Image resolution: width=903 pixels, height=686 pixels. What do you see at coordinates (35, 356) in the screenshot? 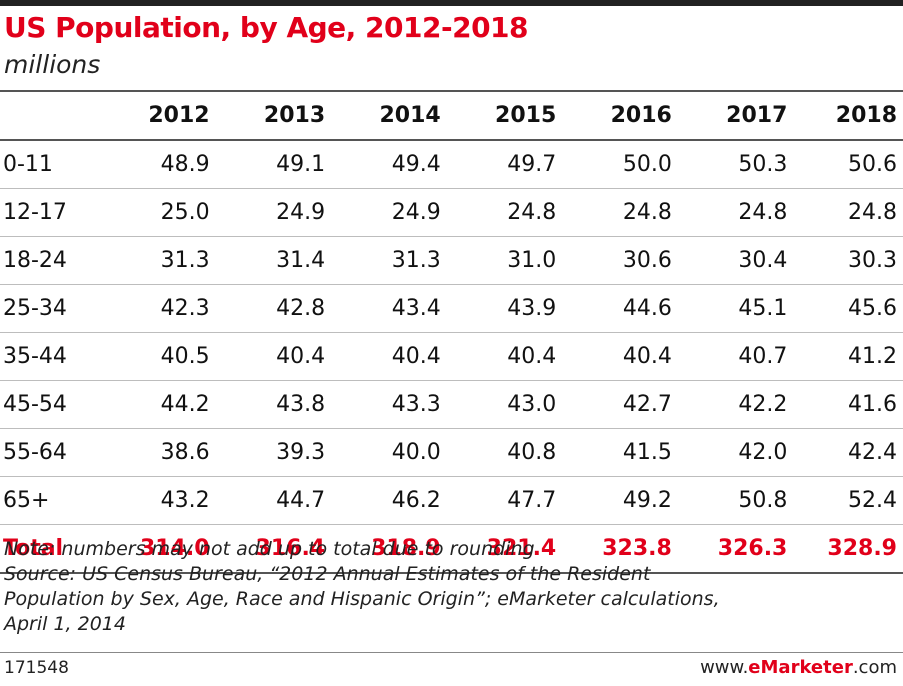
I see `row-label: 35-44` at bounding box center [35, 356].